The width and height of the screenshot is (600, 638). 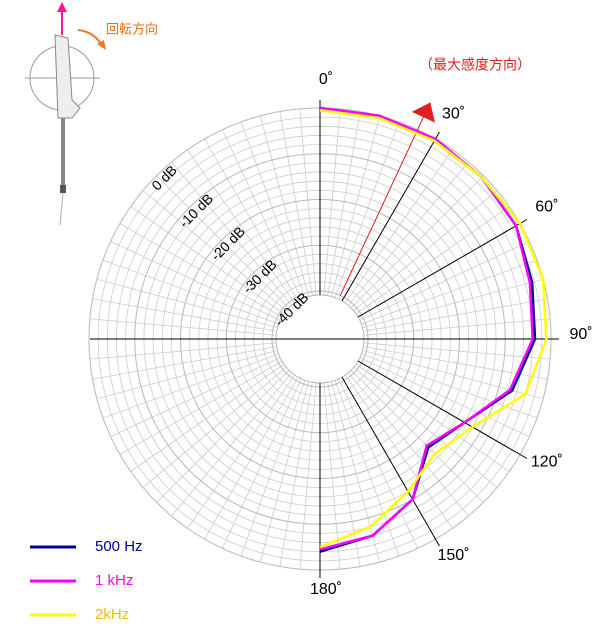 What do you see at coordinates (453, 555) in the screenshot?
I see `theta-tick-label: 150˚` at bounding box center [453, 555].